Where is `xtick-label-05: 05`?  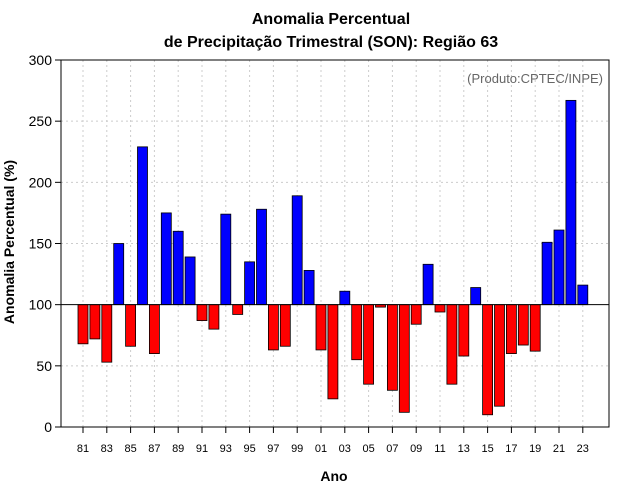 xtick-label-05: 05 is located at coordinates (368, 449).